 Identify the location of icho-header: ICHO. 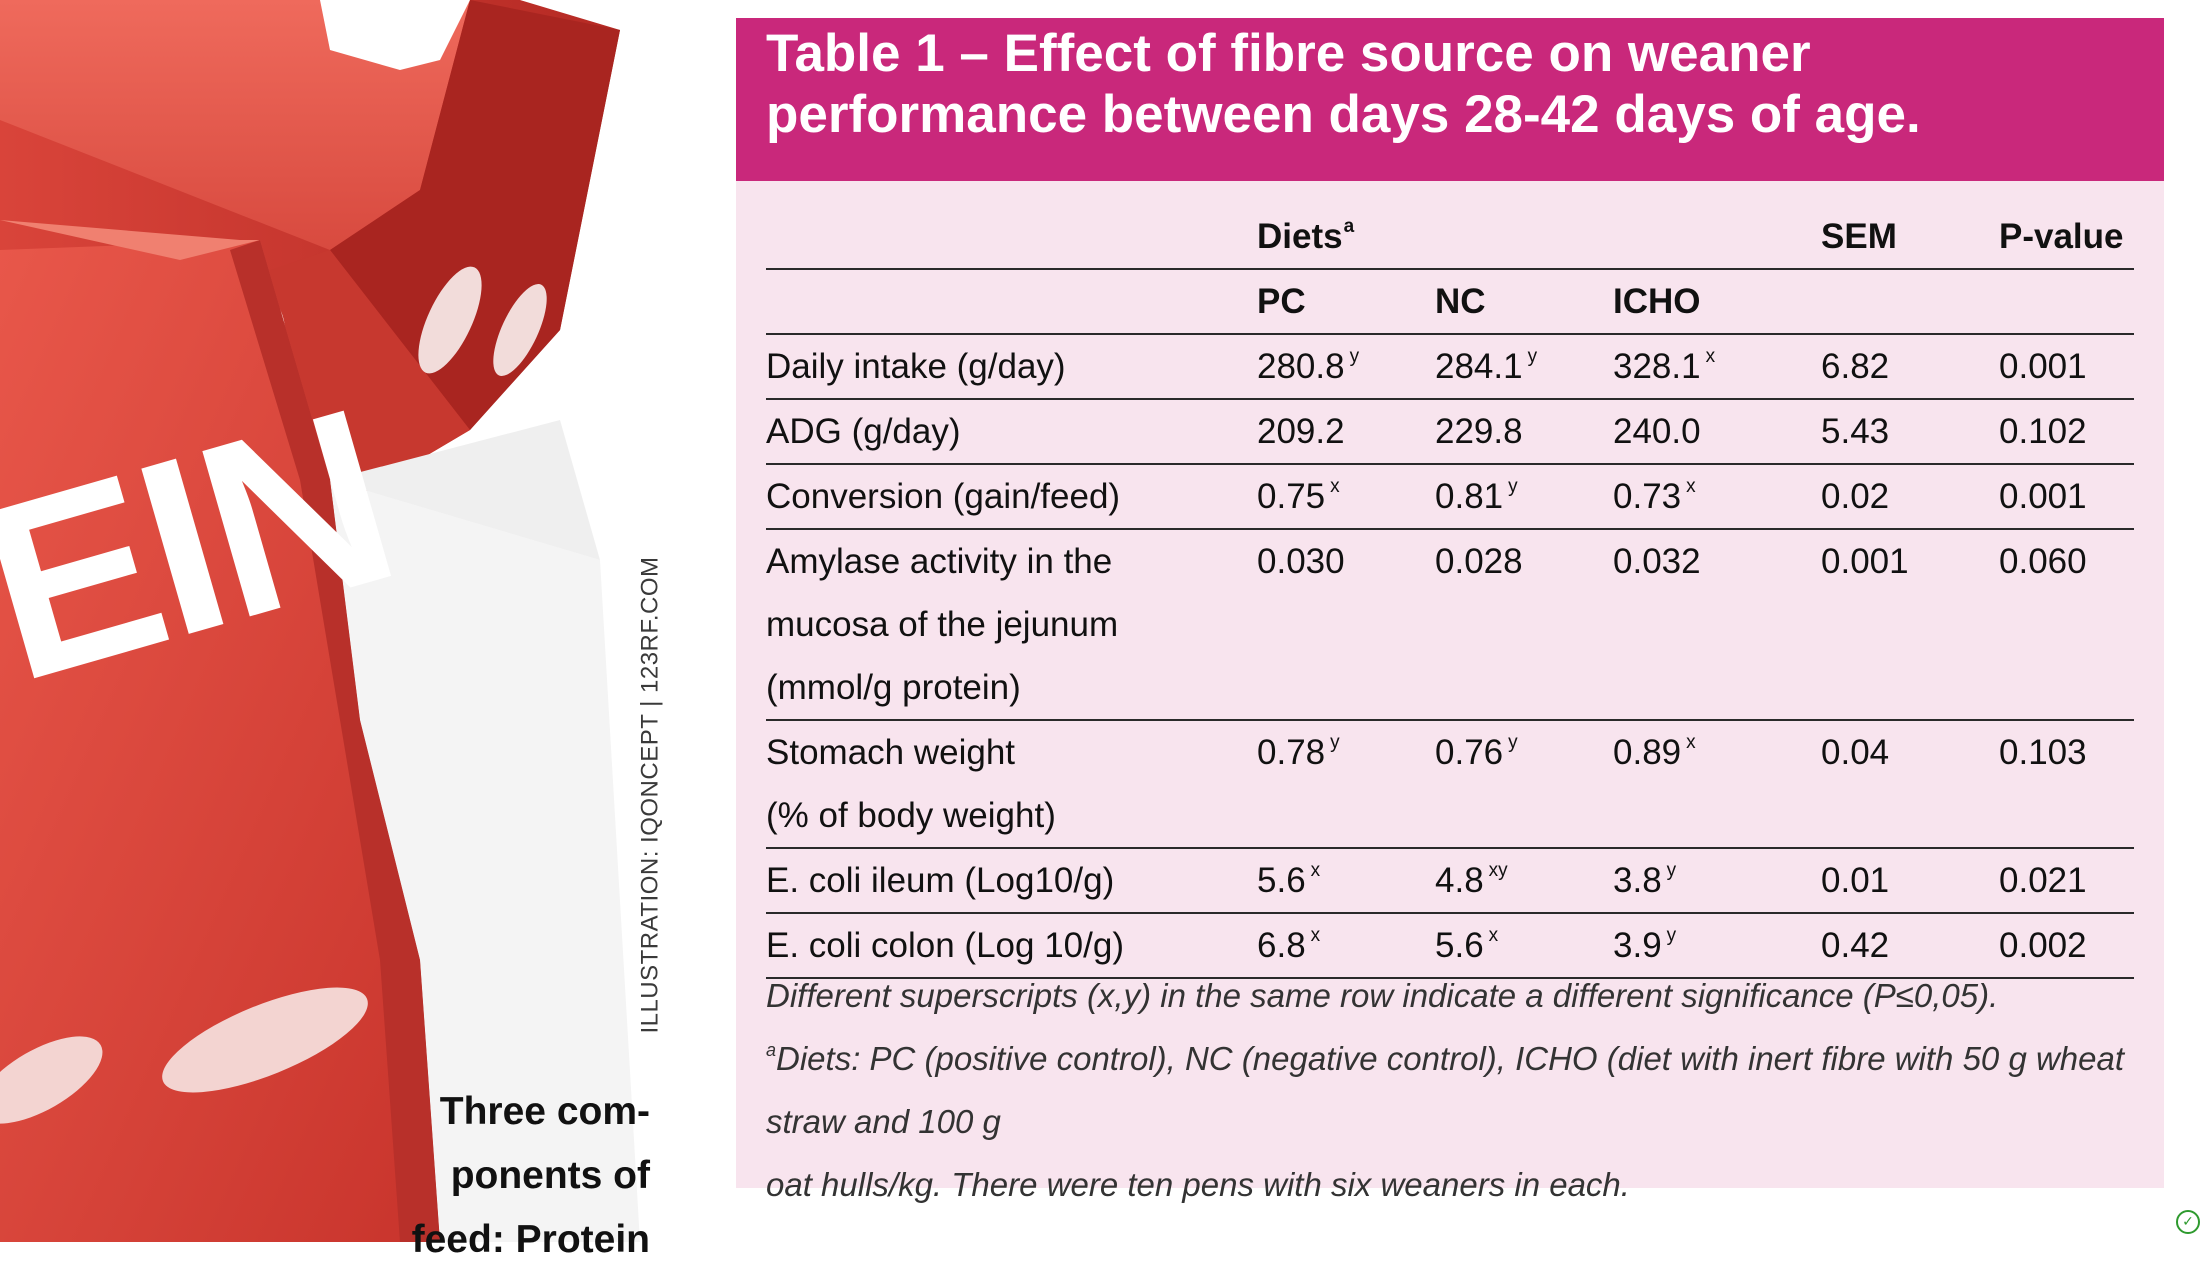
(1717, 302).